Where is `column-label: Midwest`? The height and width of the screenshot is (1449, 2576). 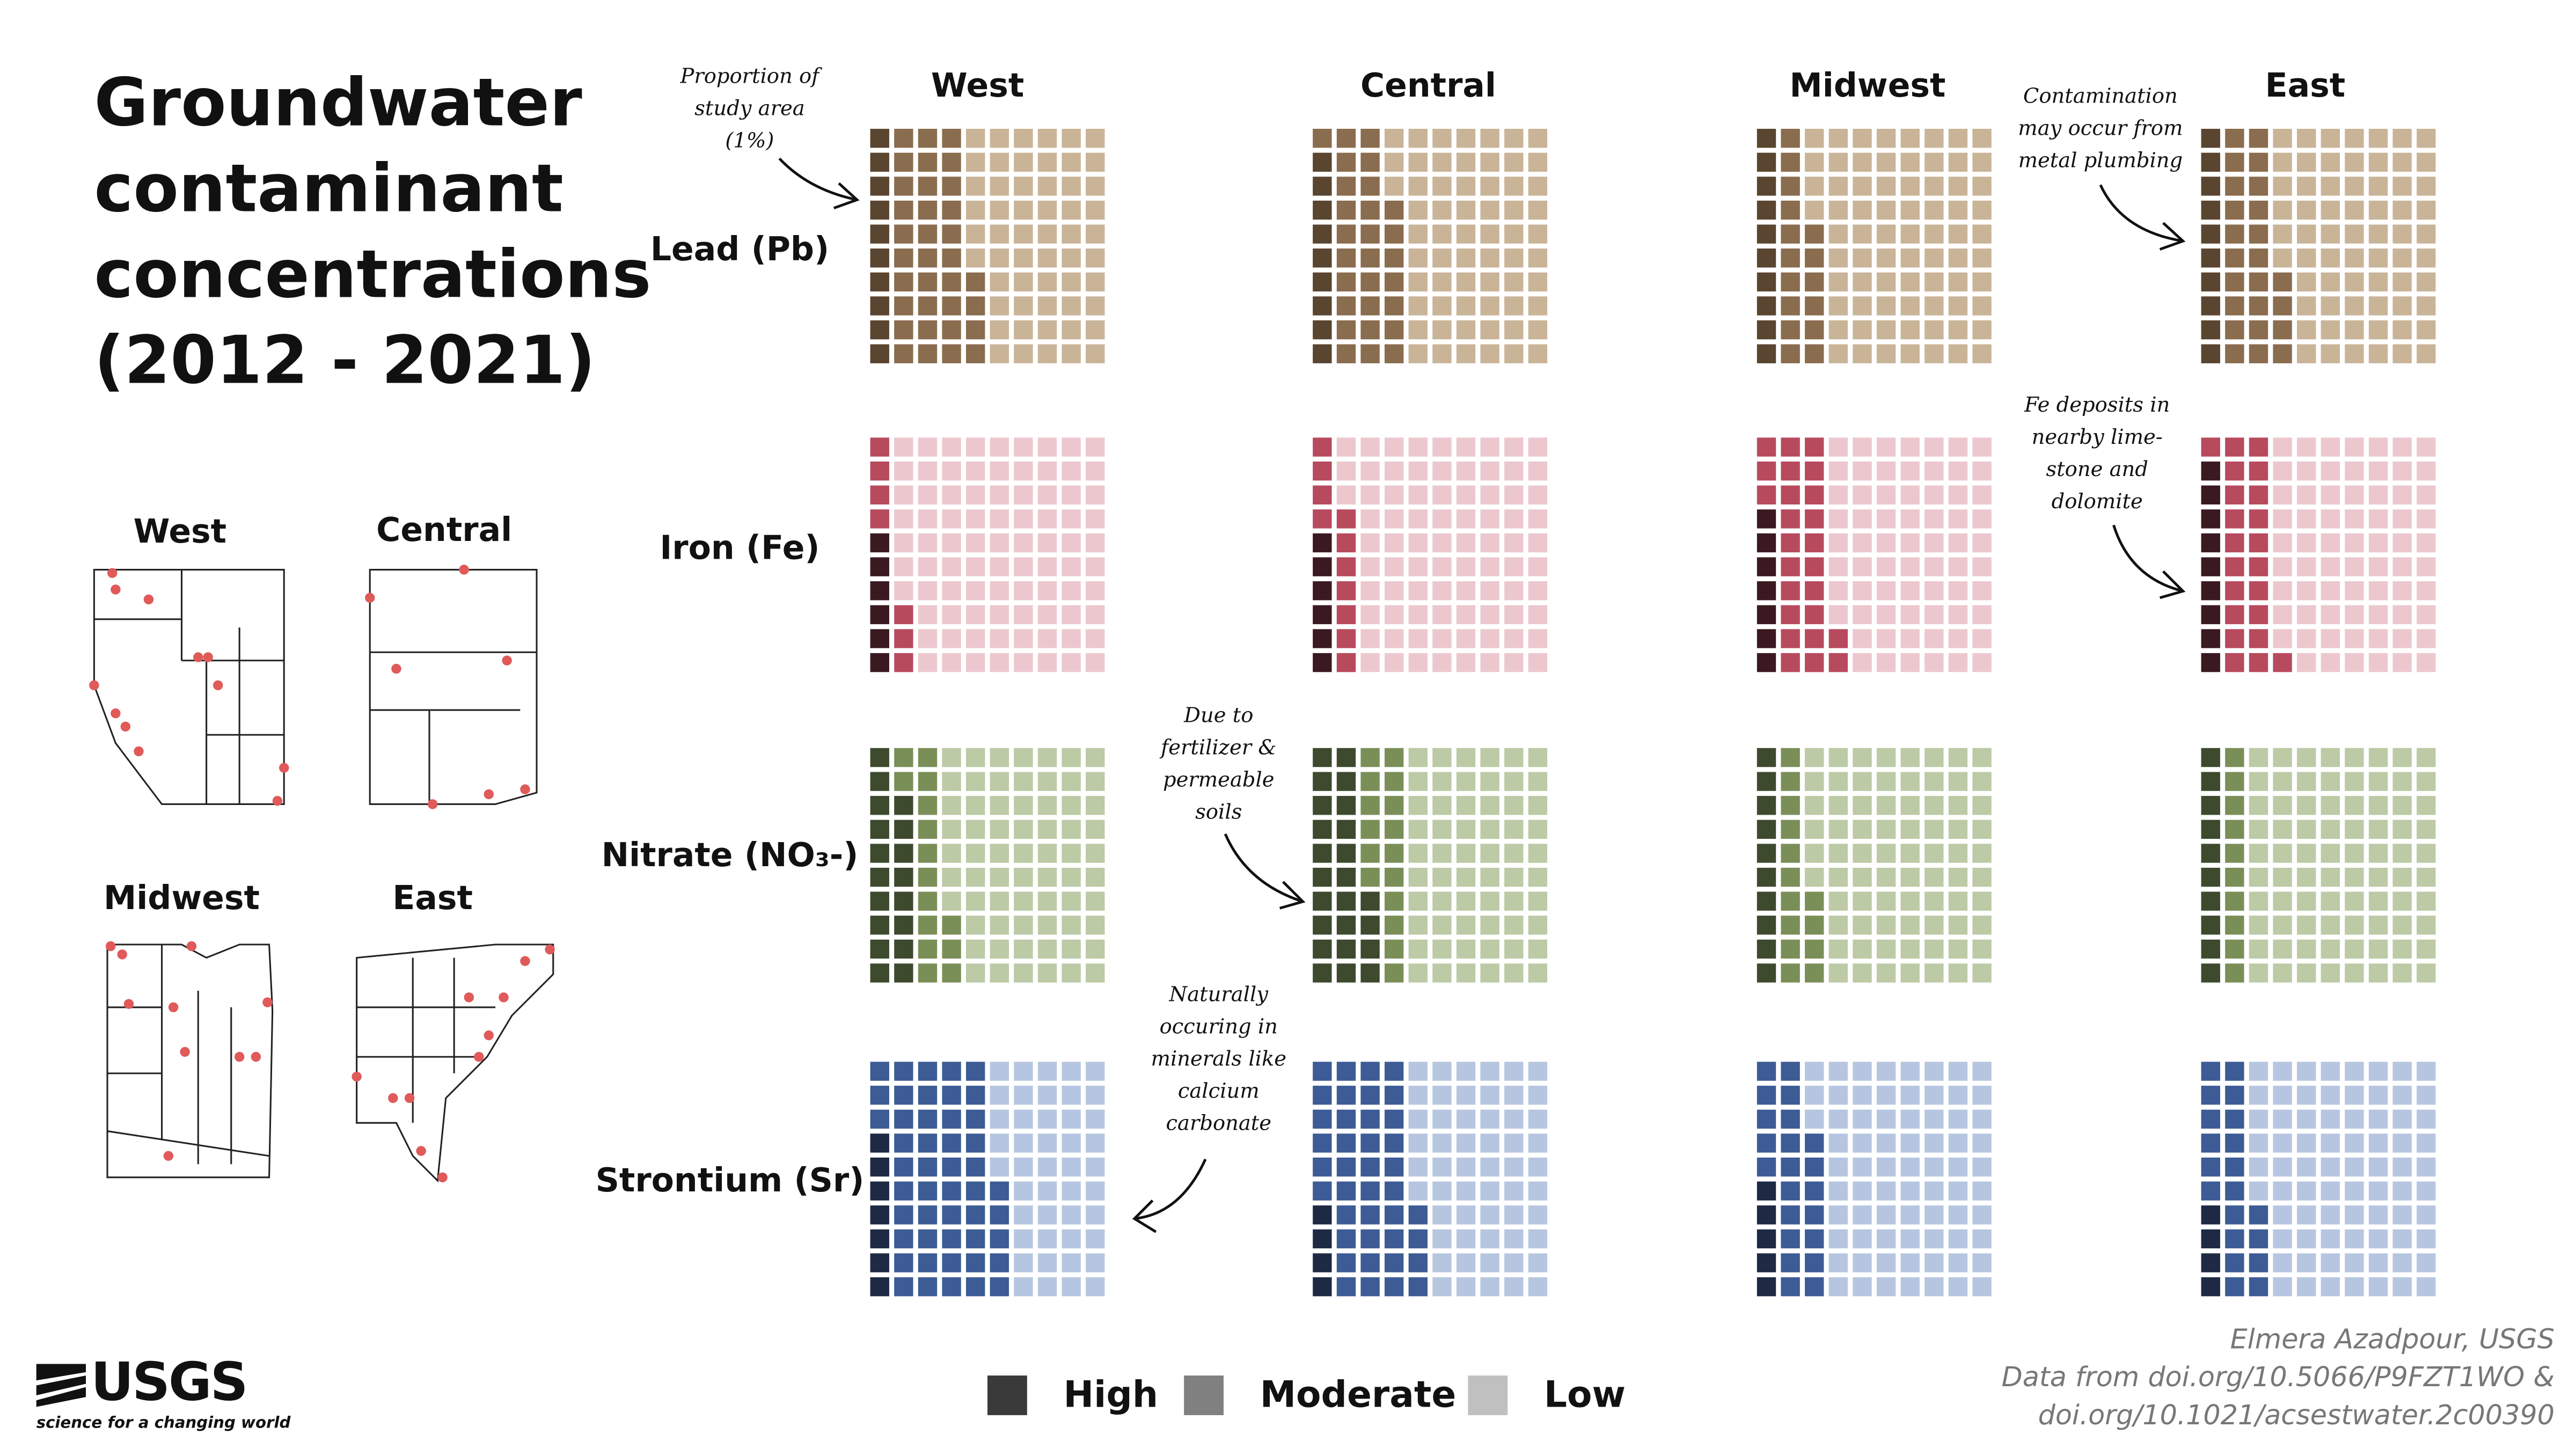 column-label: Midwest is located at coordinates (1868, 85).